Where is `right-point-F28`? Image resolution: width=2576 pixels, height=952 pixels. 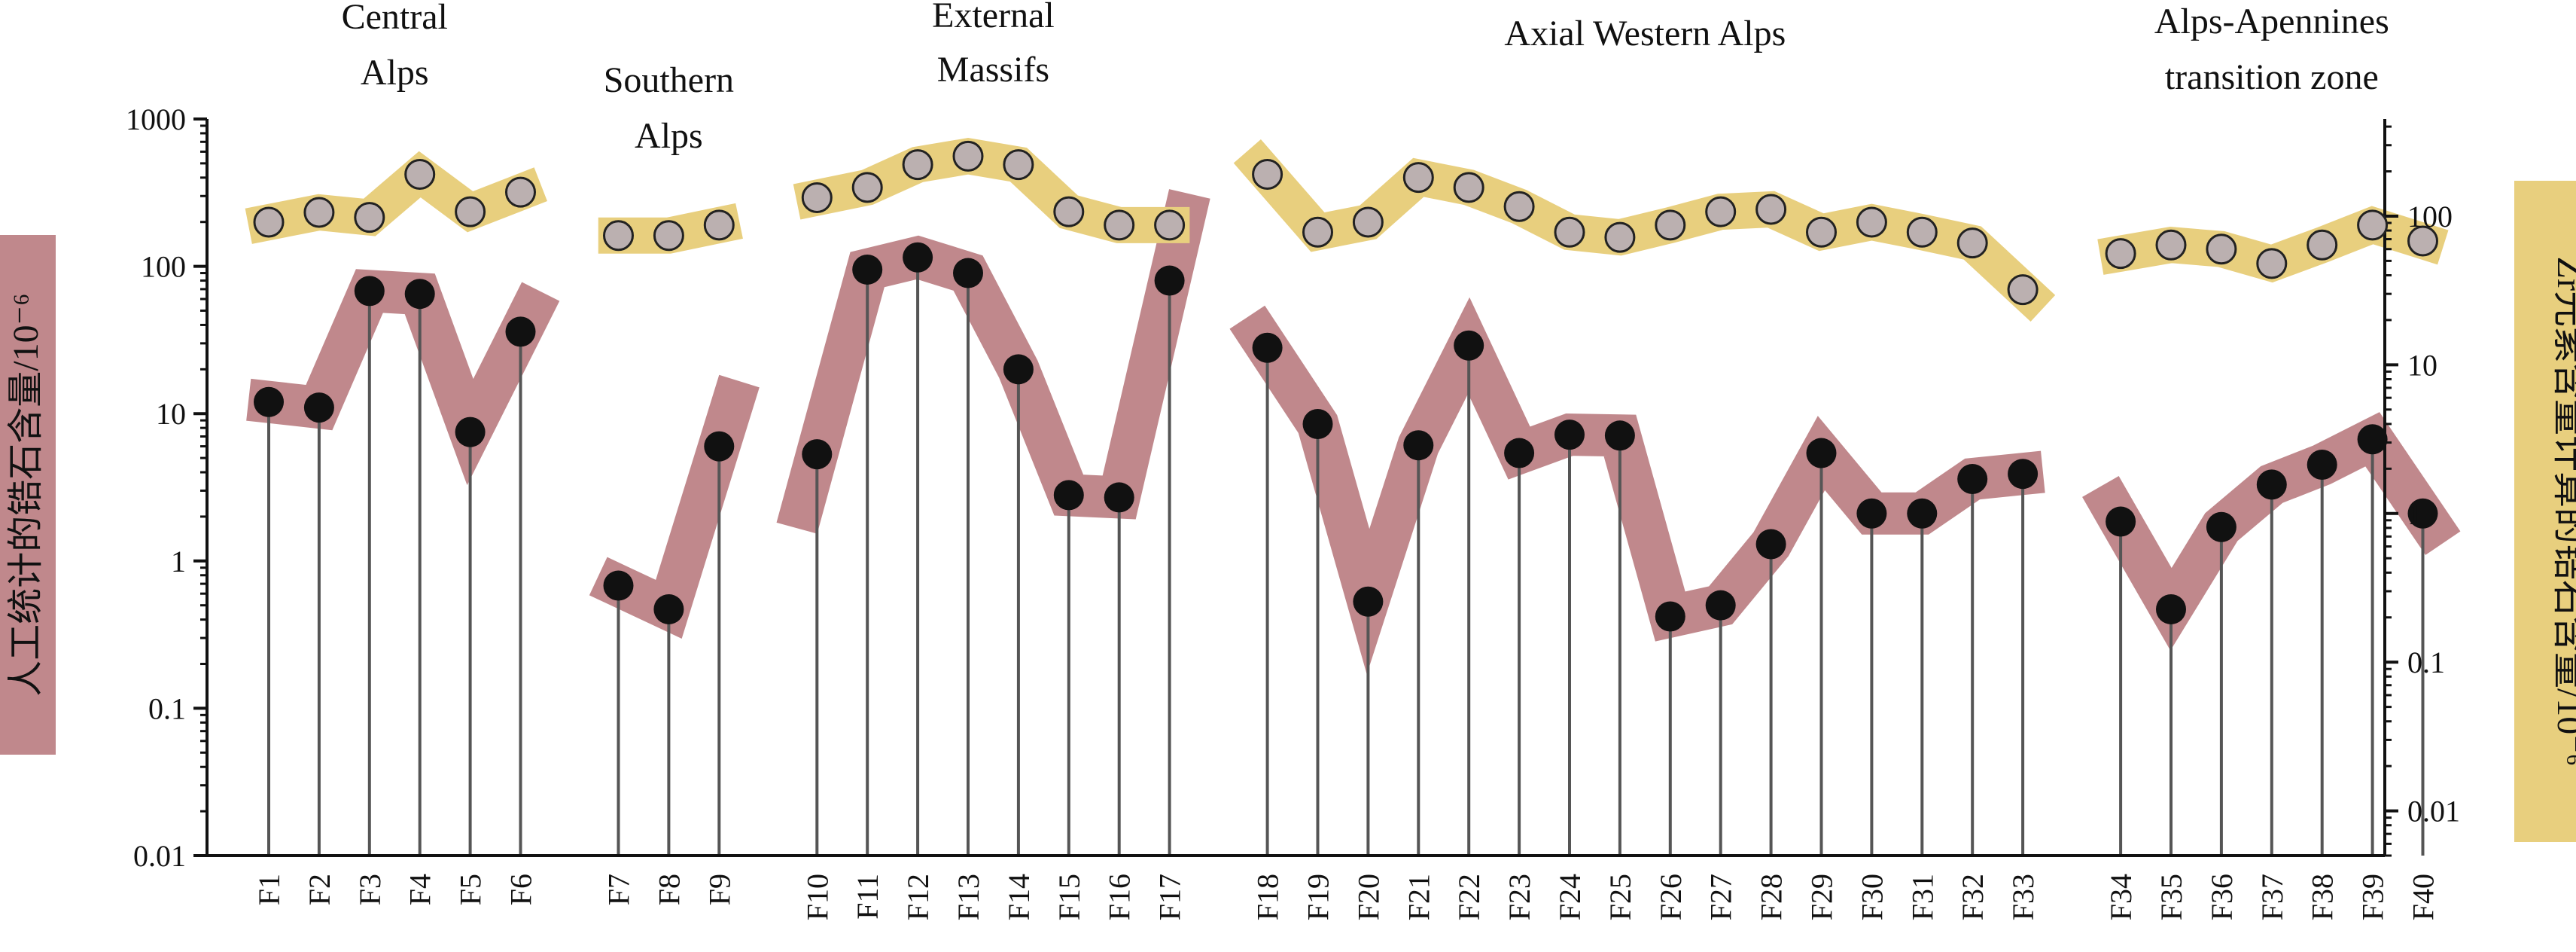
right-point-F28 is located at coordinates (1771, 209).